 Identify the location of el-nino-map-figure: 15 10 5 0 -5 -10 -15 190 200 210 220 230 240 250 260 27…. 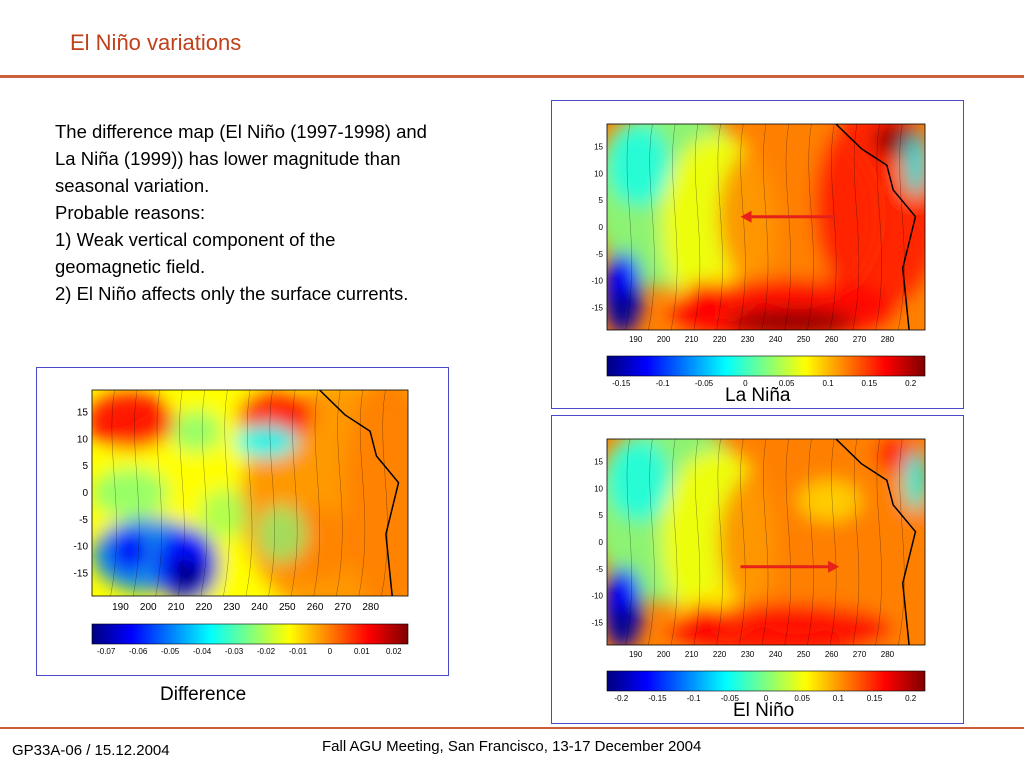
(758, 570).